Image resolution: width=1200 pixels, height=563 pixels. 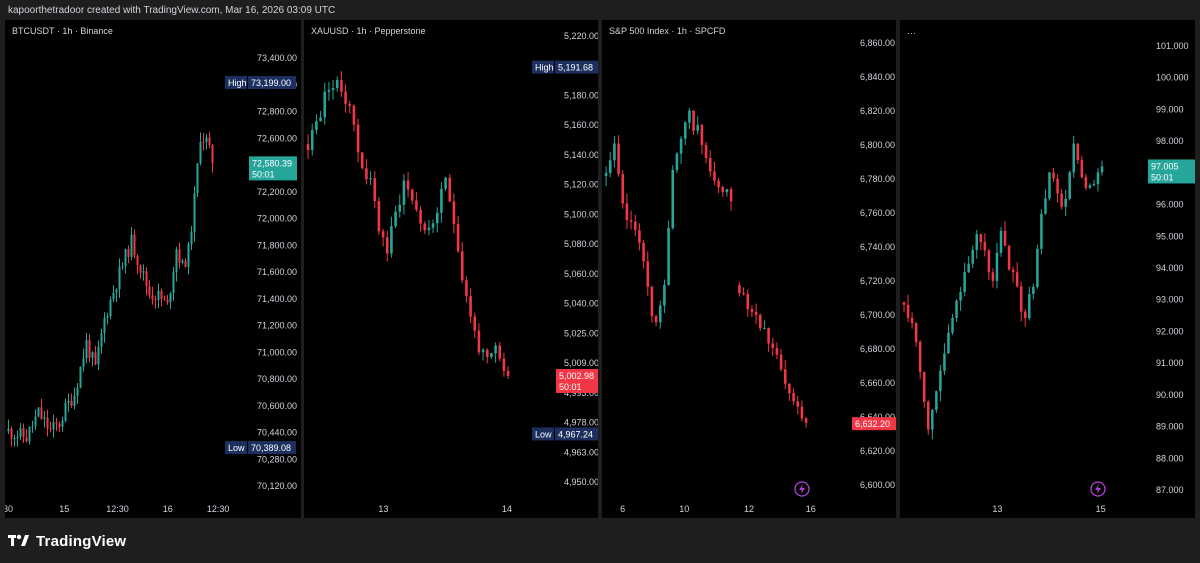 I want to click on y-tick-label: 6,700.00, so click(x=877, y=315).